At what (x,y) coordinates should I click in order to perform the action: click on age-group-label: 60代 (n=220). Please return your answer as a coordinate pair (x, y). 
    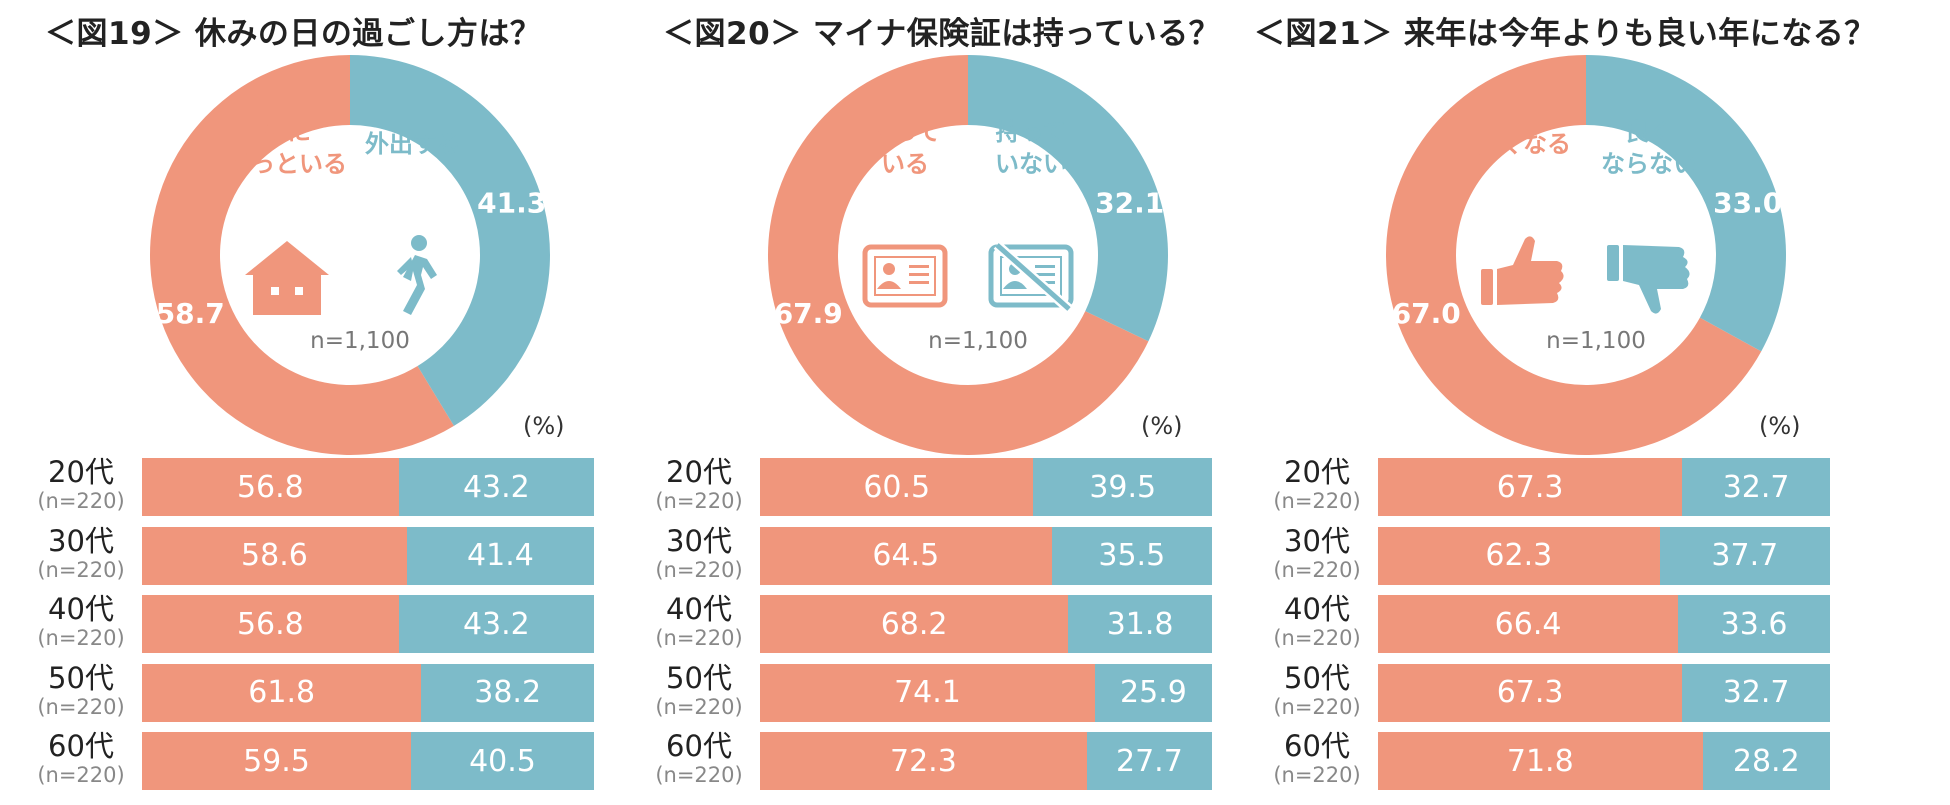
    Looking at the image, I should click on (81, 759).